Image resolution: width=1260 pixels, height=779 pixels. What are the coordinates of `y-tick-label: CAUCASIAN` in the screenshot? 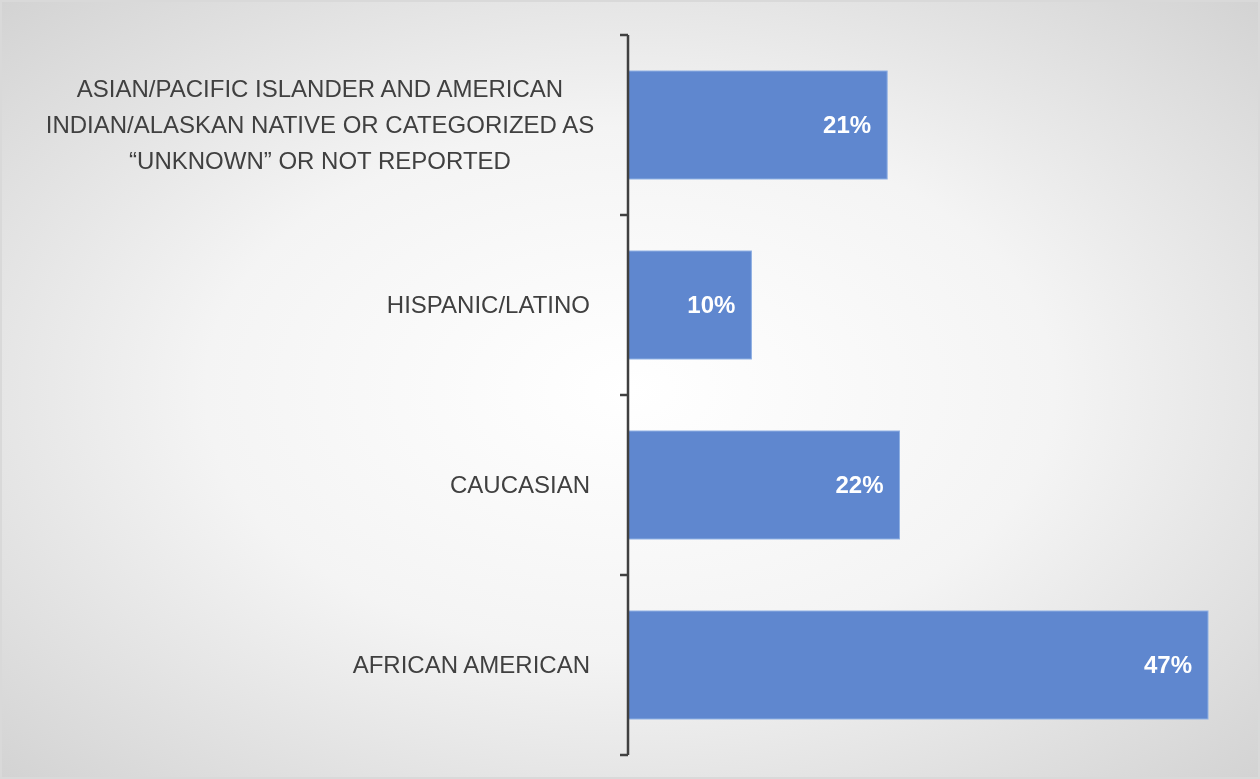 It's located at (519, 485).